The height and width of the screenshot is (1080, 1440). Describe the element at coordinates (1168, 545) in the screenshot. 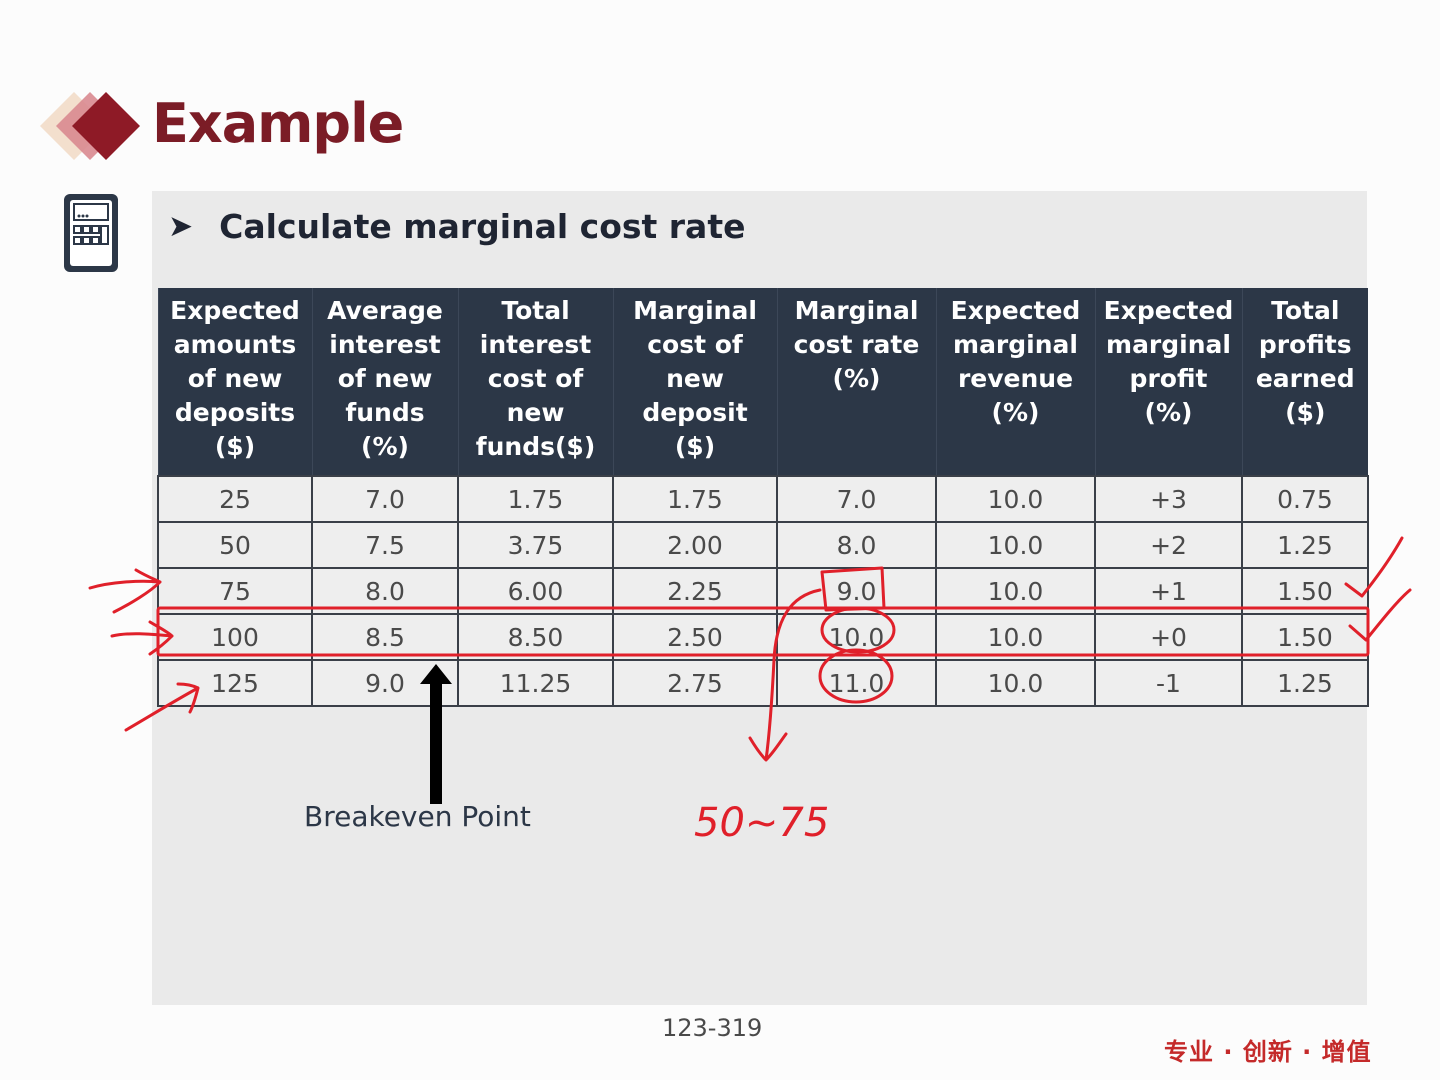

I see `table-cell: +2` at that location.